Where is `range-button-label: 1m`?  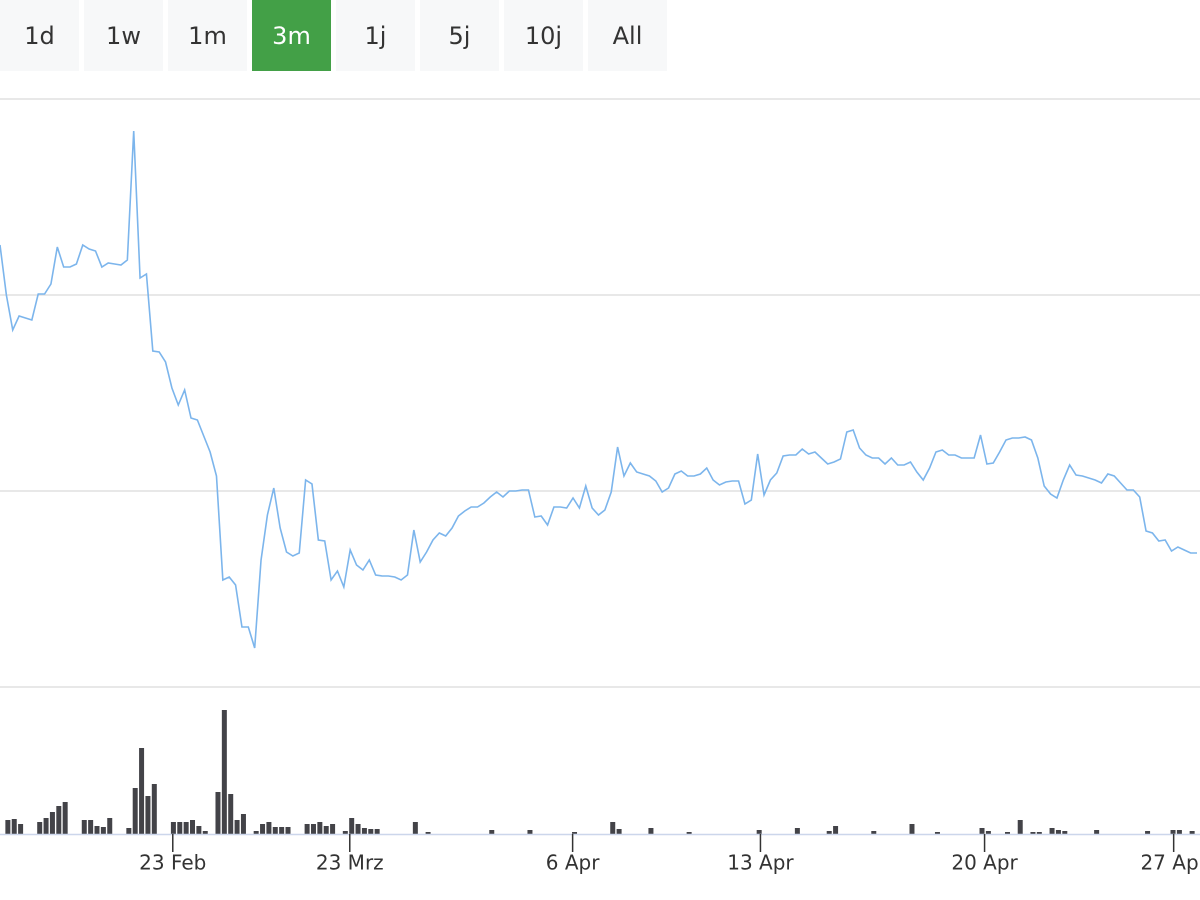
range-button-label: 1m is located at coordinates (207, 36).